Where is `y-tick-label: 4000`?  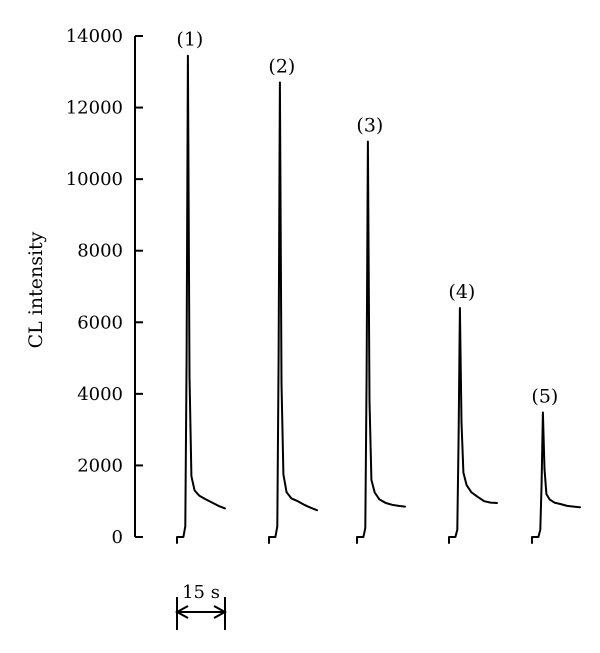
y-tick-label: 4000 is located at coordinates (100, 394).